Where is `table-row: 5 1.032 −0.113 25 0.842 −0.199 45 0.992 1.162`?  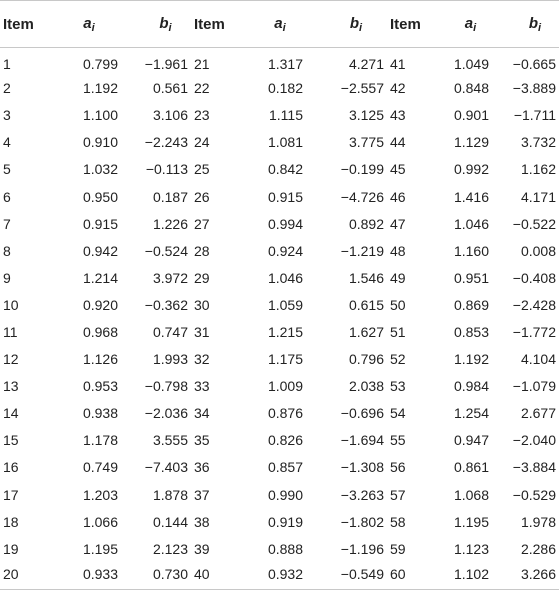 table-row: 5 1.032 −0.113 25 0.842 −0.199 45 0.992 1.162 is located at coordinates (279, 169).